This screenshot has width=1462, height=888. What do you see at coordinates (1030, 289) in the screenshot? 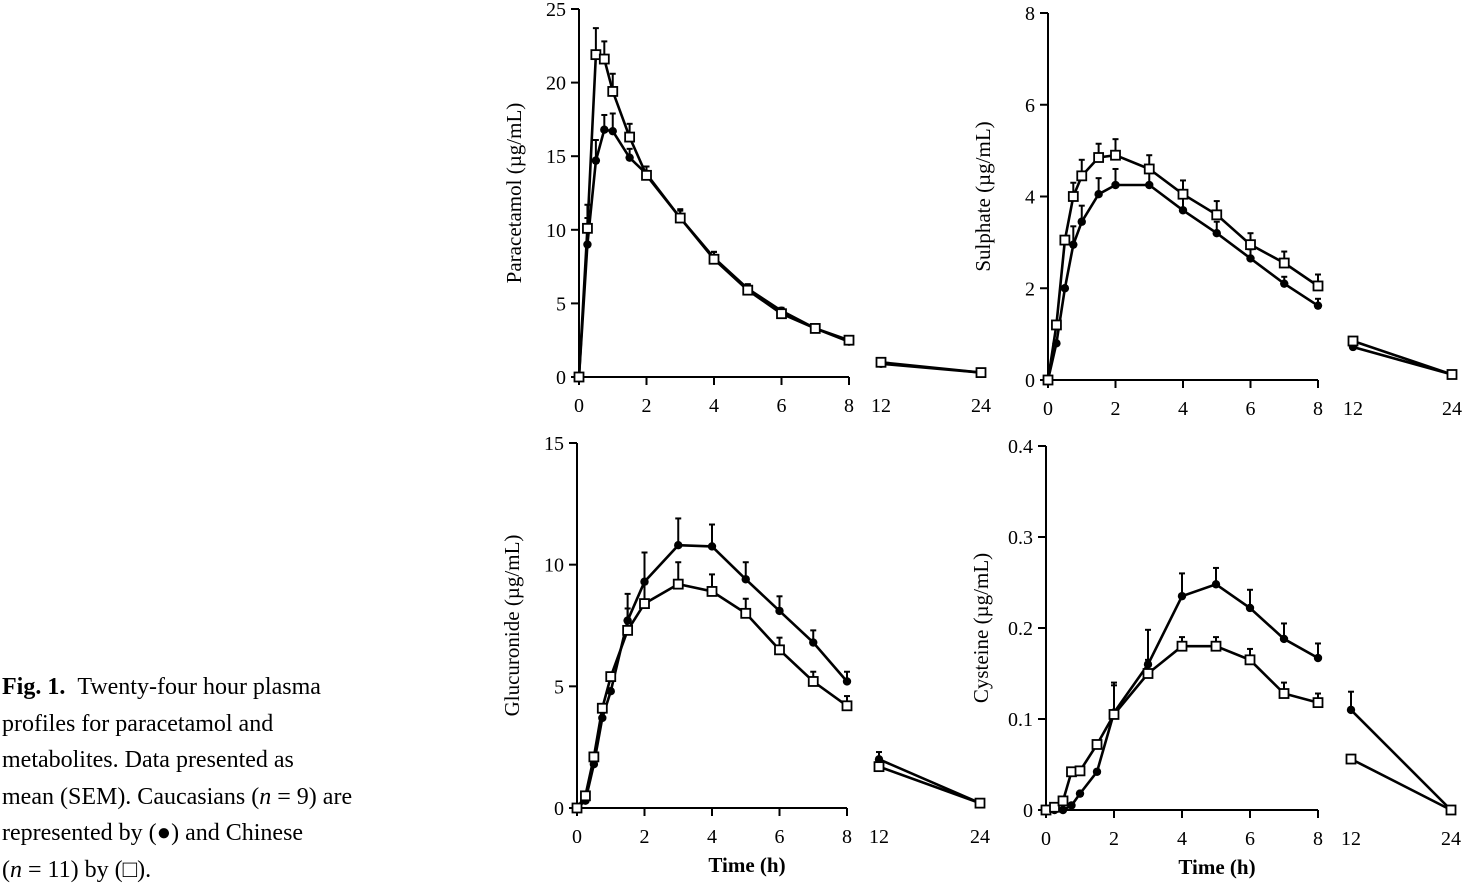
I see `y-tick-label: 2` at bounding box center [1030, 289].